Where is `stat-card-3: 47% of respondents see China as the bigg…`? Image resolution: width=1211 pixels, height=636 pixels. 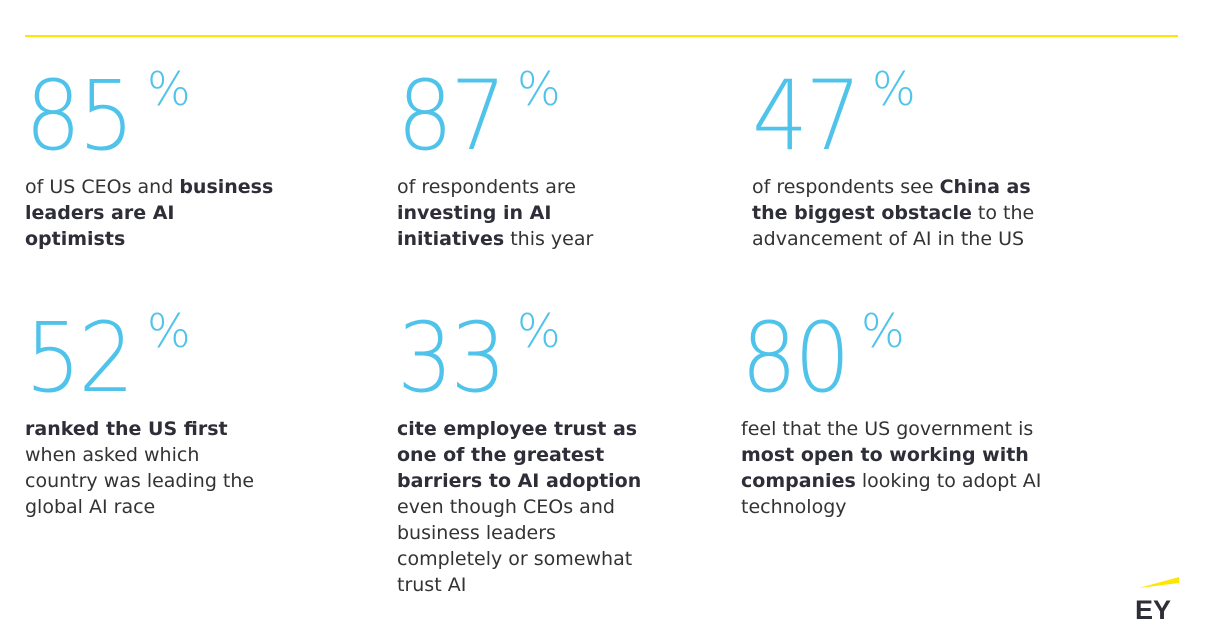
stat-card-3: 47% of respondents see China as the bigg… is located at coordinates (912, 156).